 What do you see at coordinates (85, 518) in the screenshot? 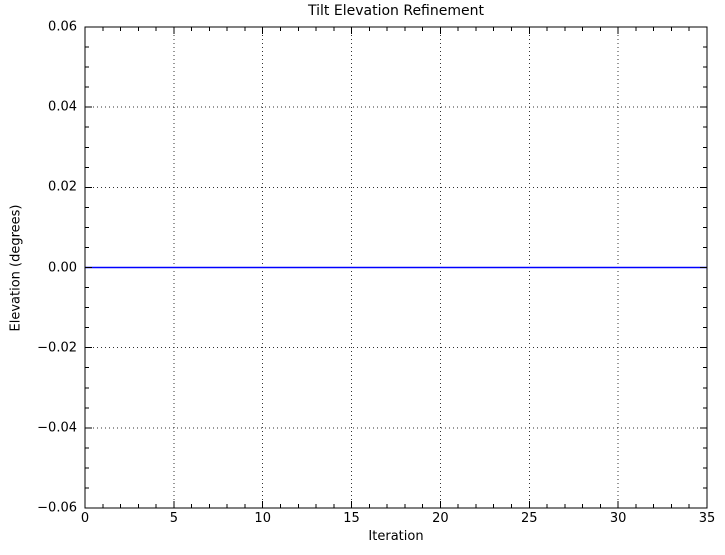
I see `x-tick-label: 0` at bounding box center [85, 518].